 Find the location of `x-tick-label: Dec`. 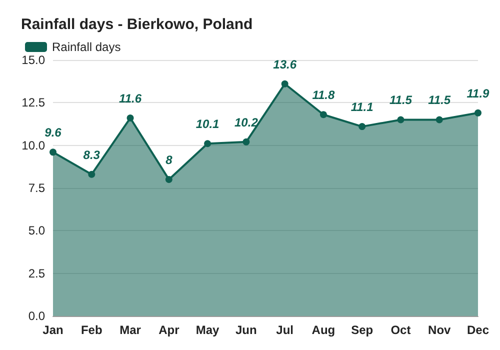

x-tick-label: Dec is located at coordinates (478, 330).